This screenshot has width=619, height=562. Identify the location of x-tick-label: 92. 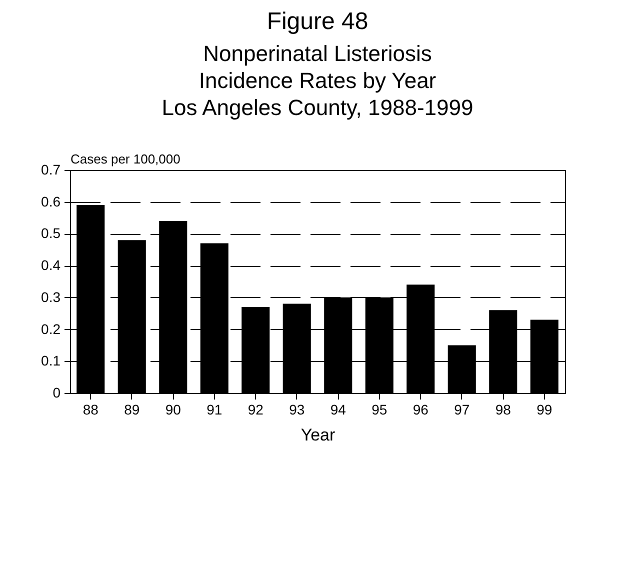
(256, 410).